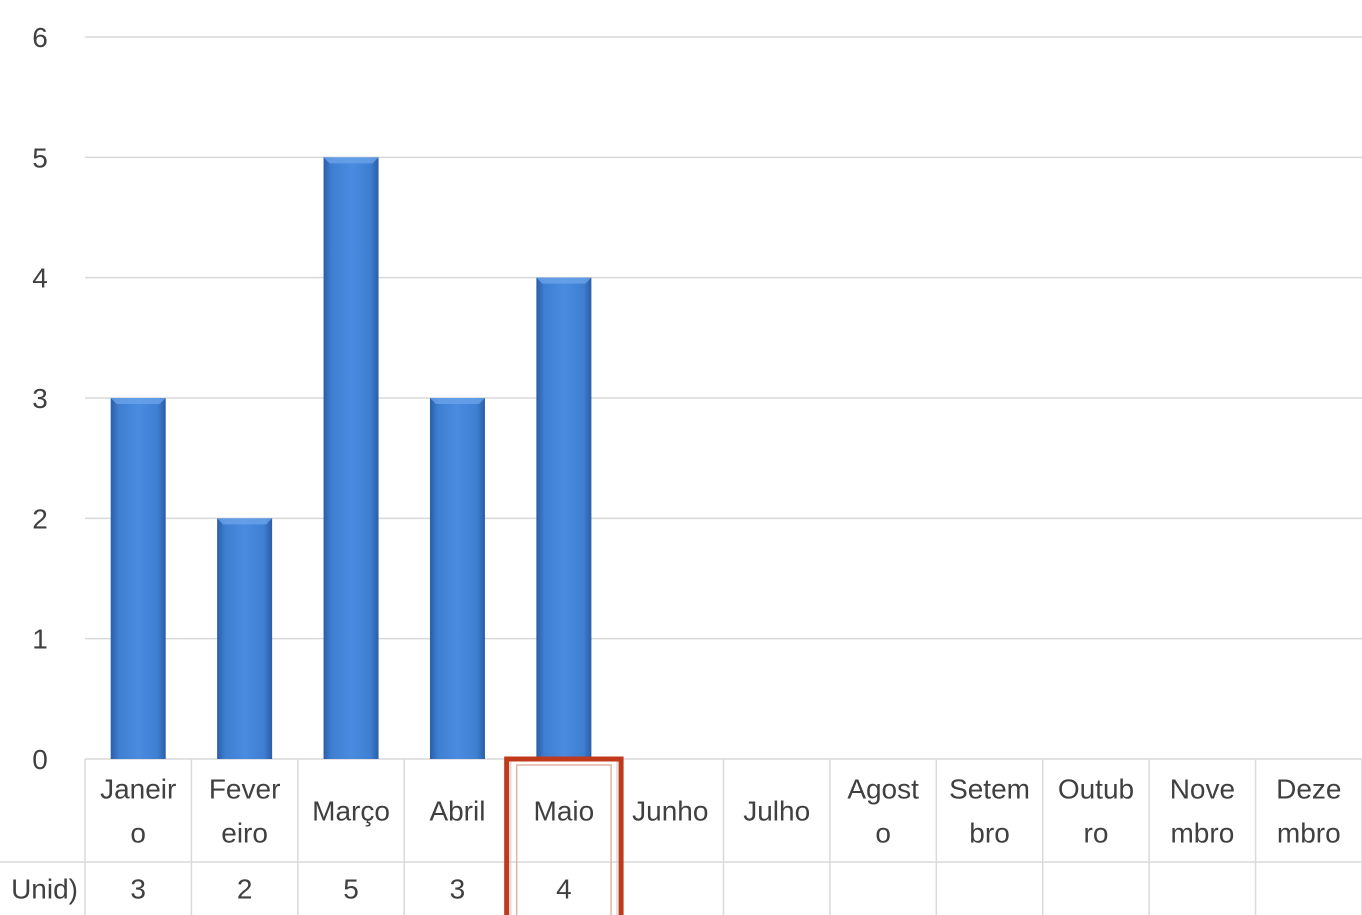  I want to click on y-tick-label: 1, so click(40, 639).